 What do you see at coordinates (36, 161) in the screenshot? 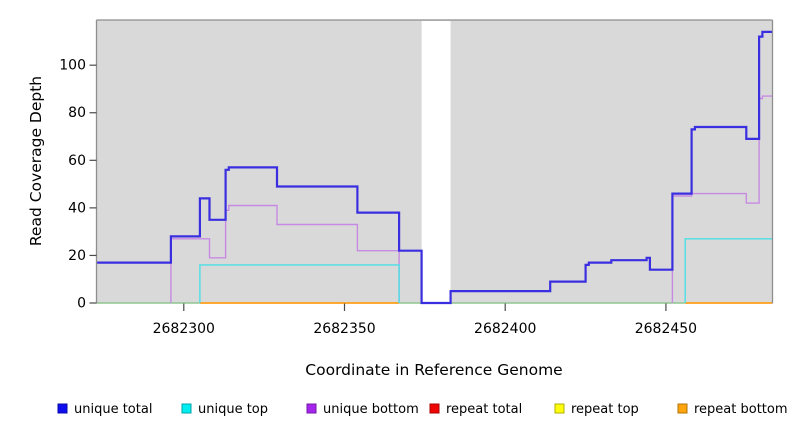
I see `y-axis-title: Read Coverage Depth` at bounding box center [36, 161].